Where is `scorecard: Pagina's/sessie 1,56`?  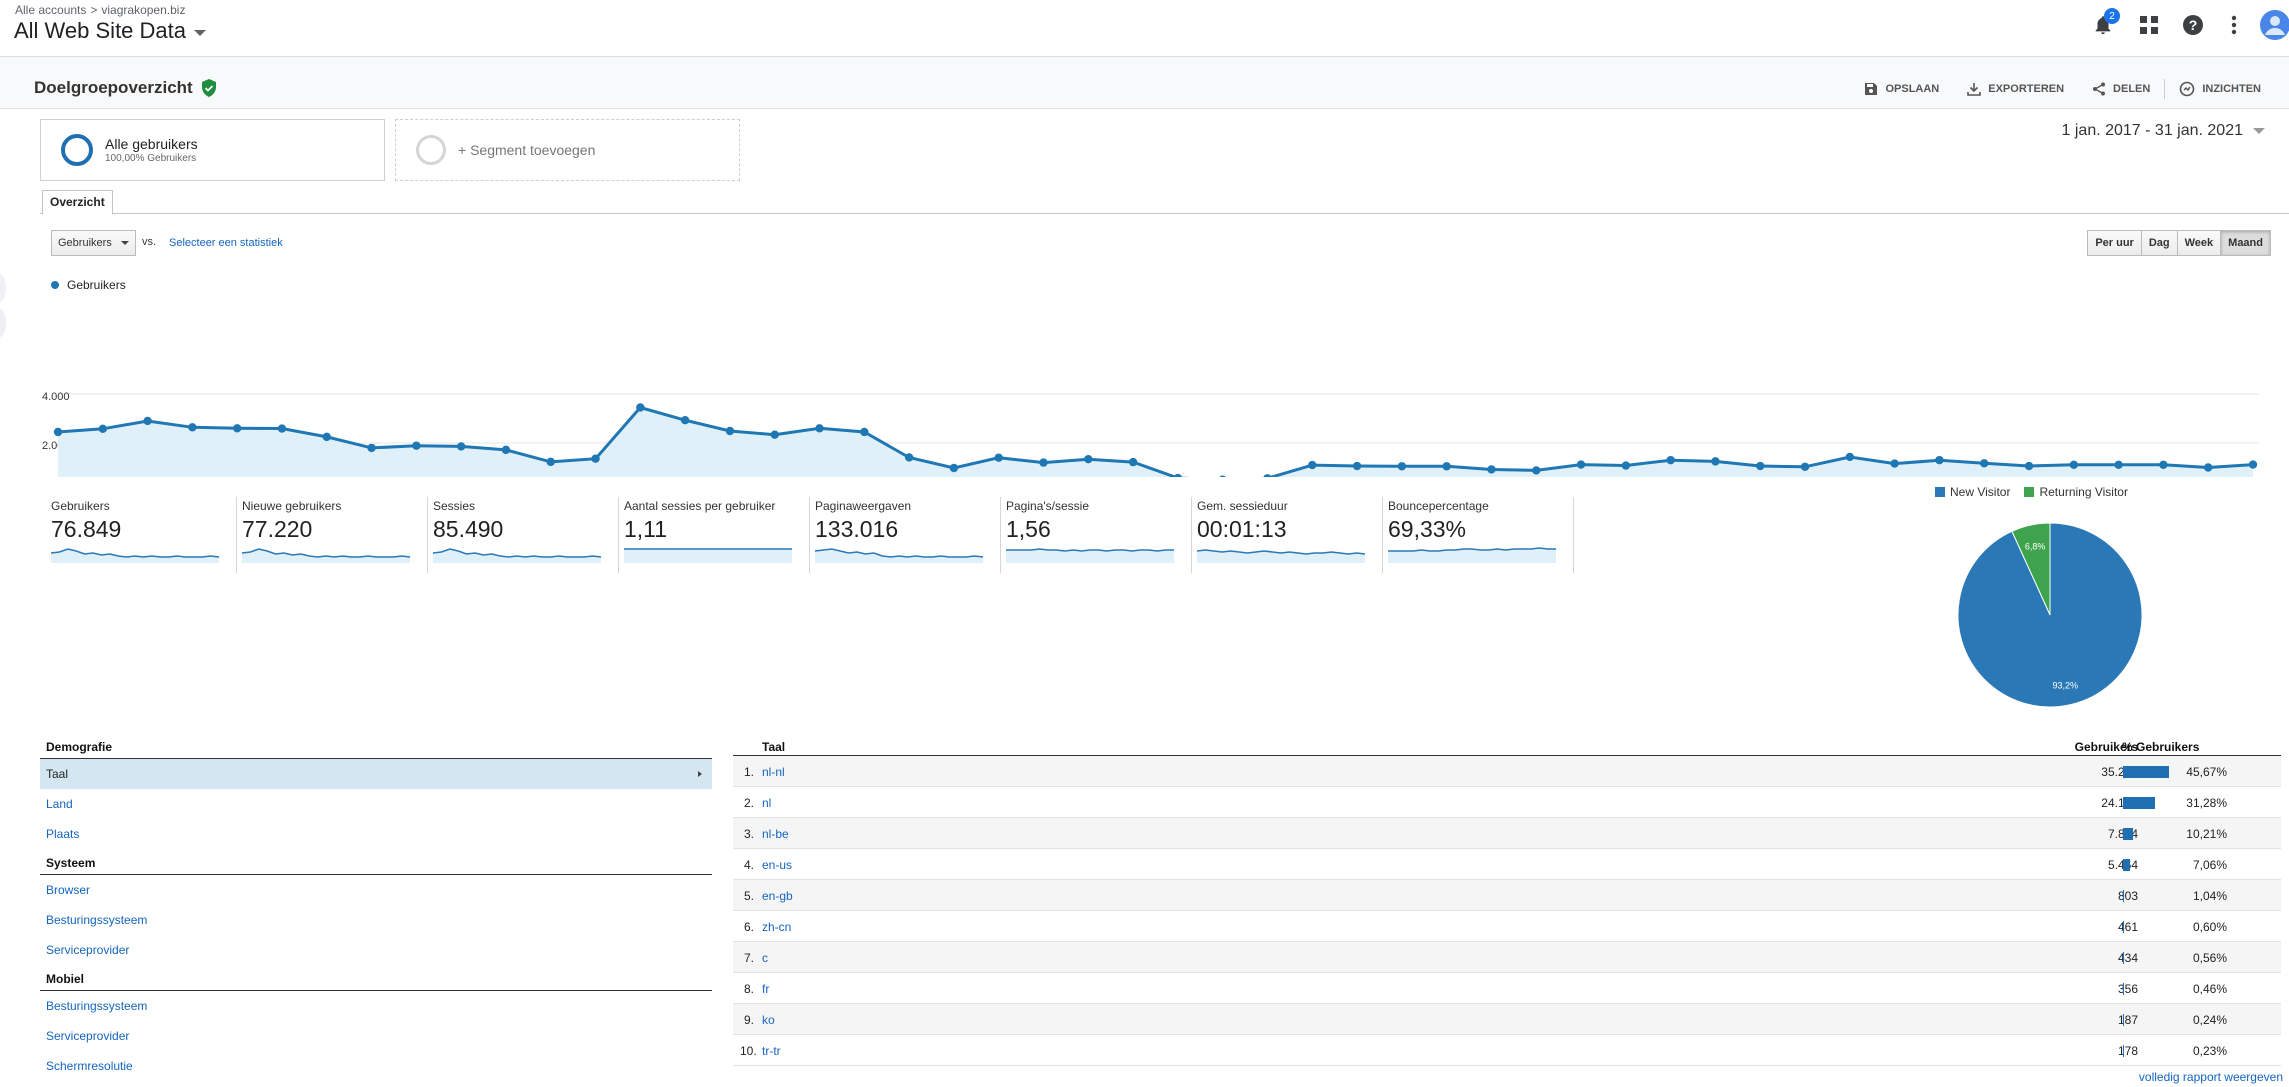
scorecard: Pagina's/sessie 1,56 is located at coordinates (1096, 535).